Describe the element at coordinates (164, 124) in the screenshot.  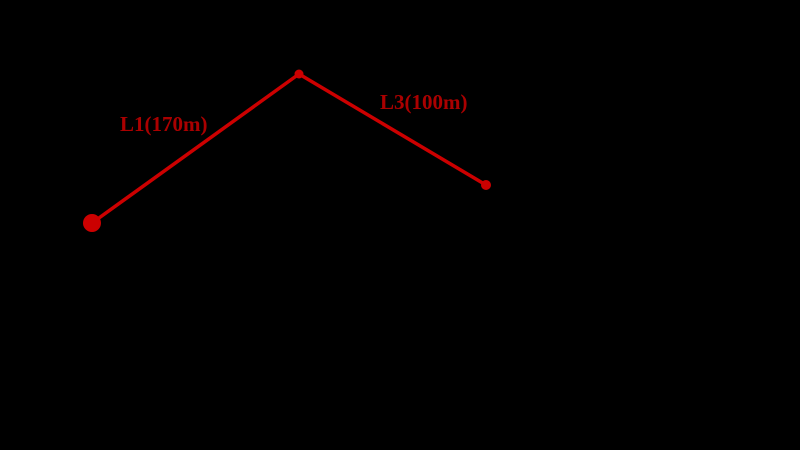
I see `link-l1-label: L1(170m)` at that location.